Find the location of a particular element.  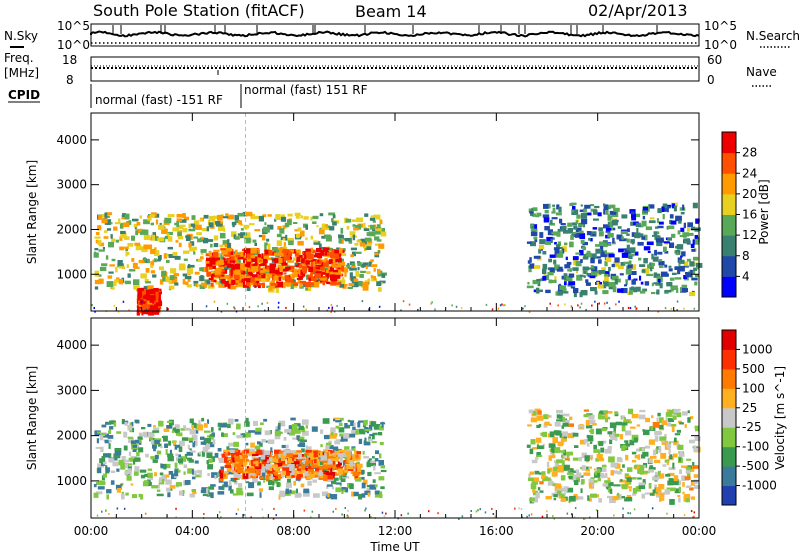

colorbar-tick-label: -100 is located at coordinates (755, 447).